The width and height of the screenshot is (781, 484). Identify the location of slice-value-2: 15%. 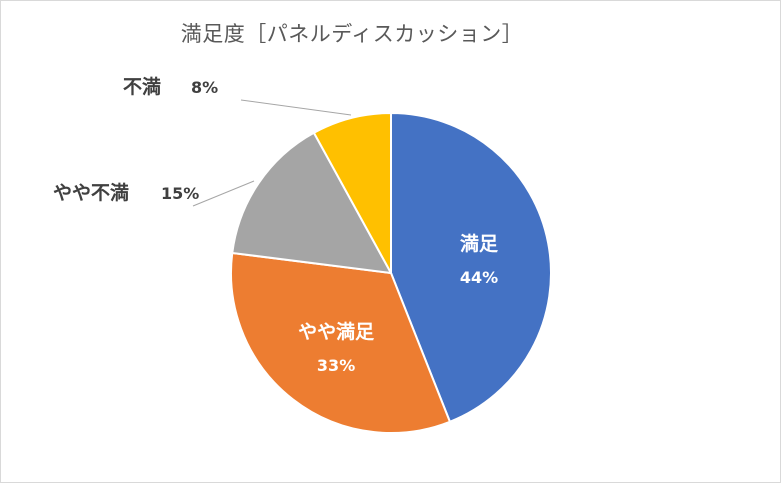
(180, 193).